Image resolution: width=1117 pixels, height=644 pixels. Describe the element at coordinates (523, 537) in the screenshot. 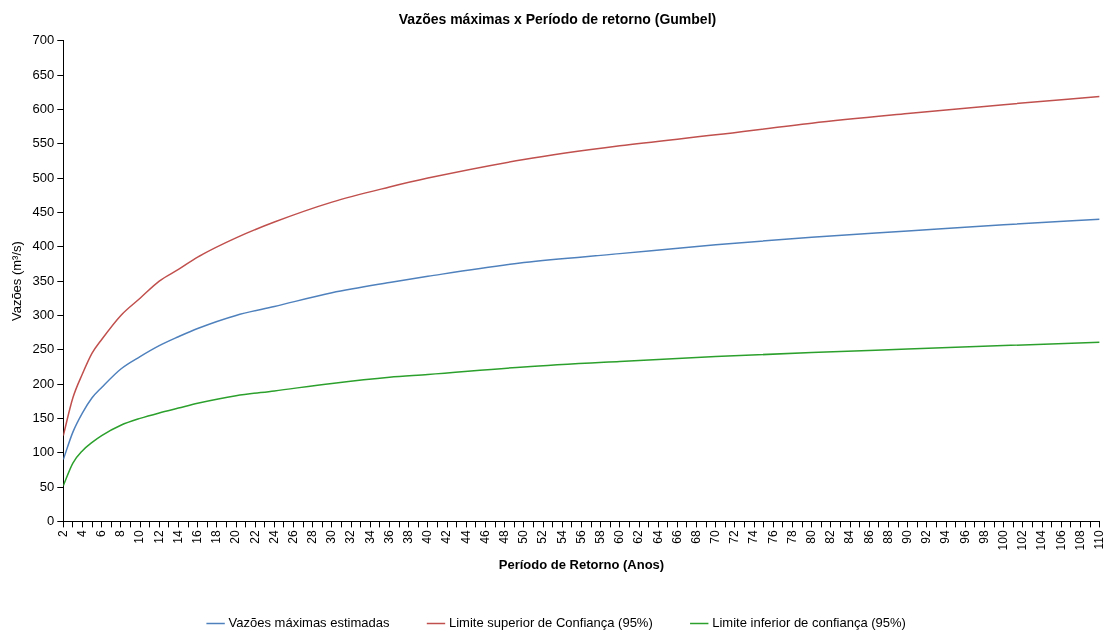

I see `x-tick-label: 50` at that location.